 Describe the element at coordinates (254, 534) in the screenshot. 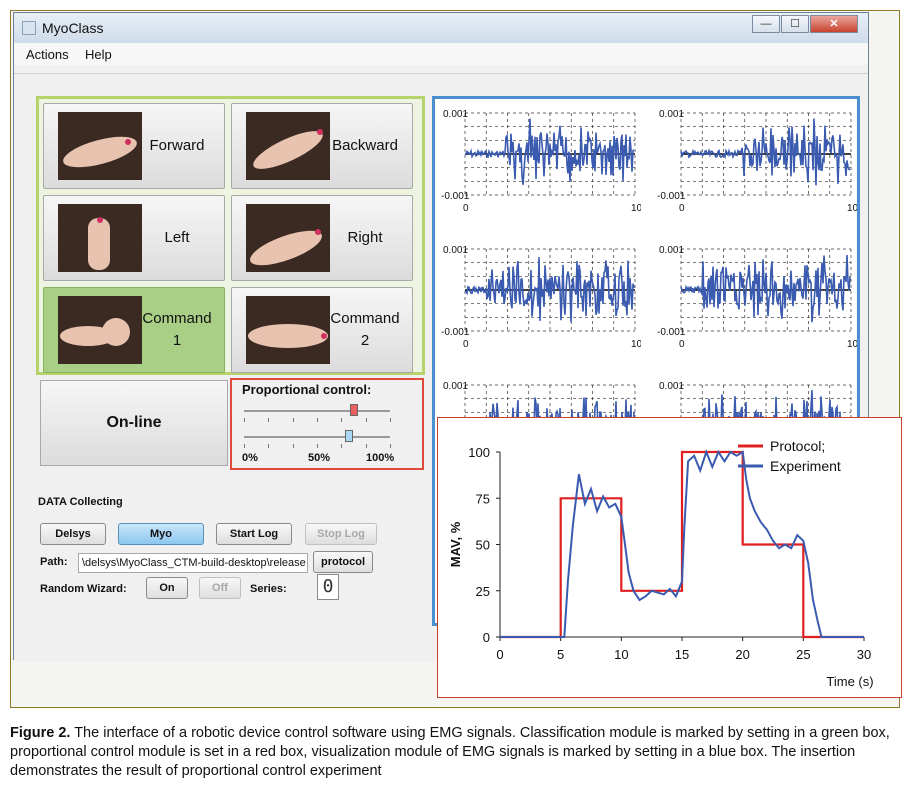

I see `start-log-button: Start Log` at that location.